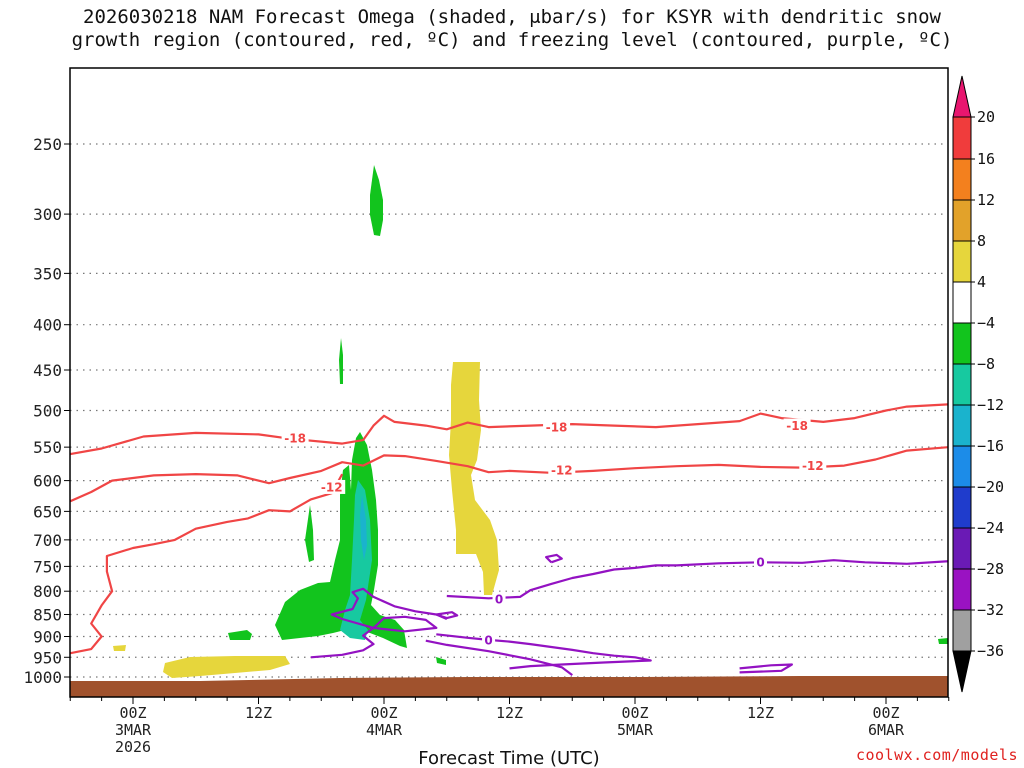 The width and height of the screenshot is (1024, 768). I want to click on colorbar: 20 16 12 8 4 −4 −8 −12 −16 −20 −24 −28 −32 −36, so click(978, 384).